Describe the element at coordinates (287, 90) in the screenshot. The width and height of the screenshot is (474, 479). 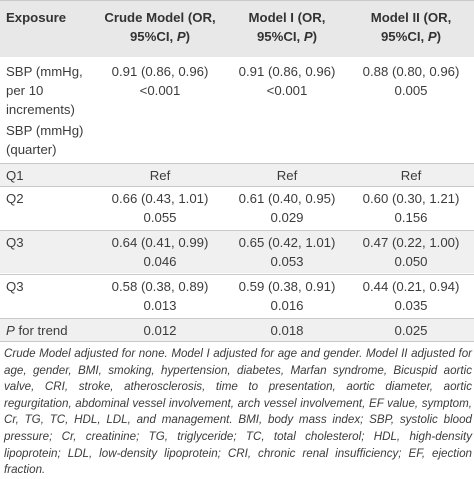
I see `model1-p: <0.001` at that location.